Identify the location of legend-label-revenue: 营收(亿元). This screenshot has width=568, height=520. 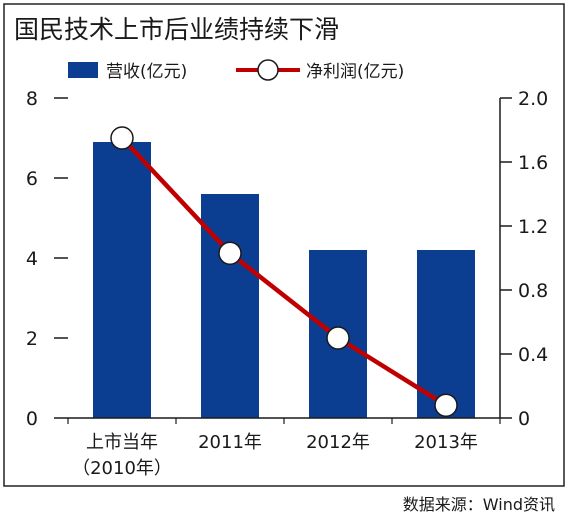
(146, 72).